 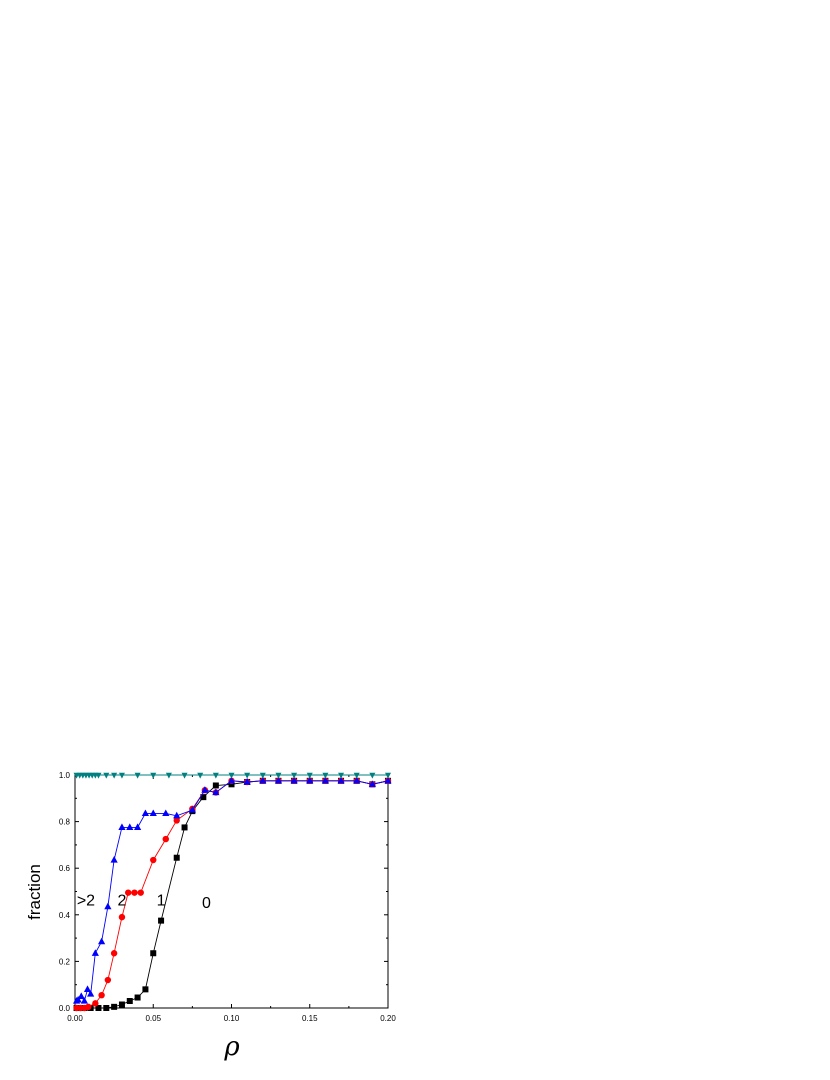 I want to click on x-tick-label: 0.05, so click(x=153, y=1018).